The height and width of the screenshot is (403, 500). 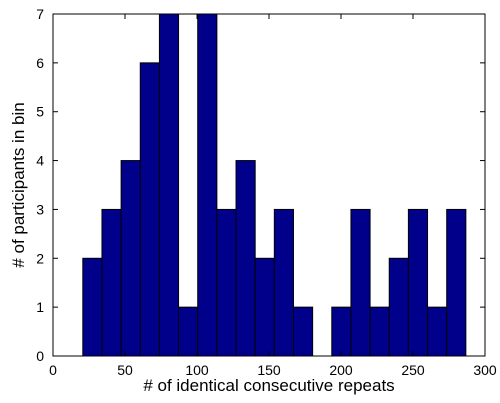 I want to click on y-tick-label: 4, so click(x=40, y=161).